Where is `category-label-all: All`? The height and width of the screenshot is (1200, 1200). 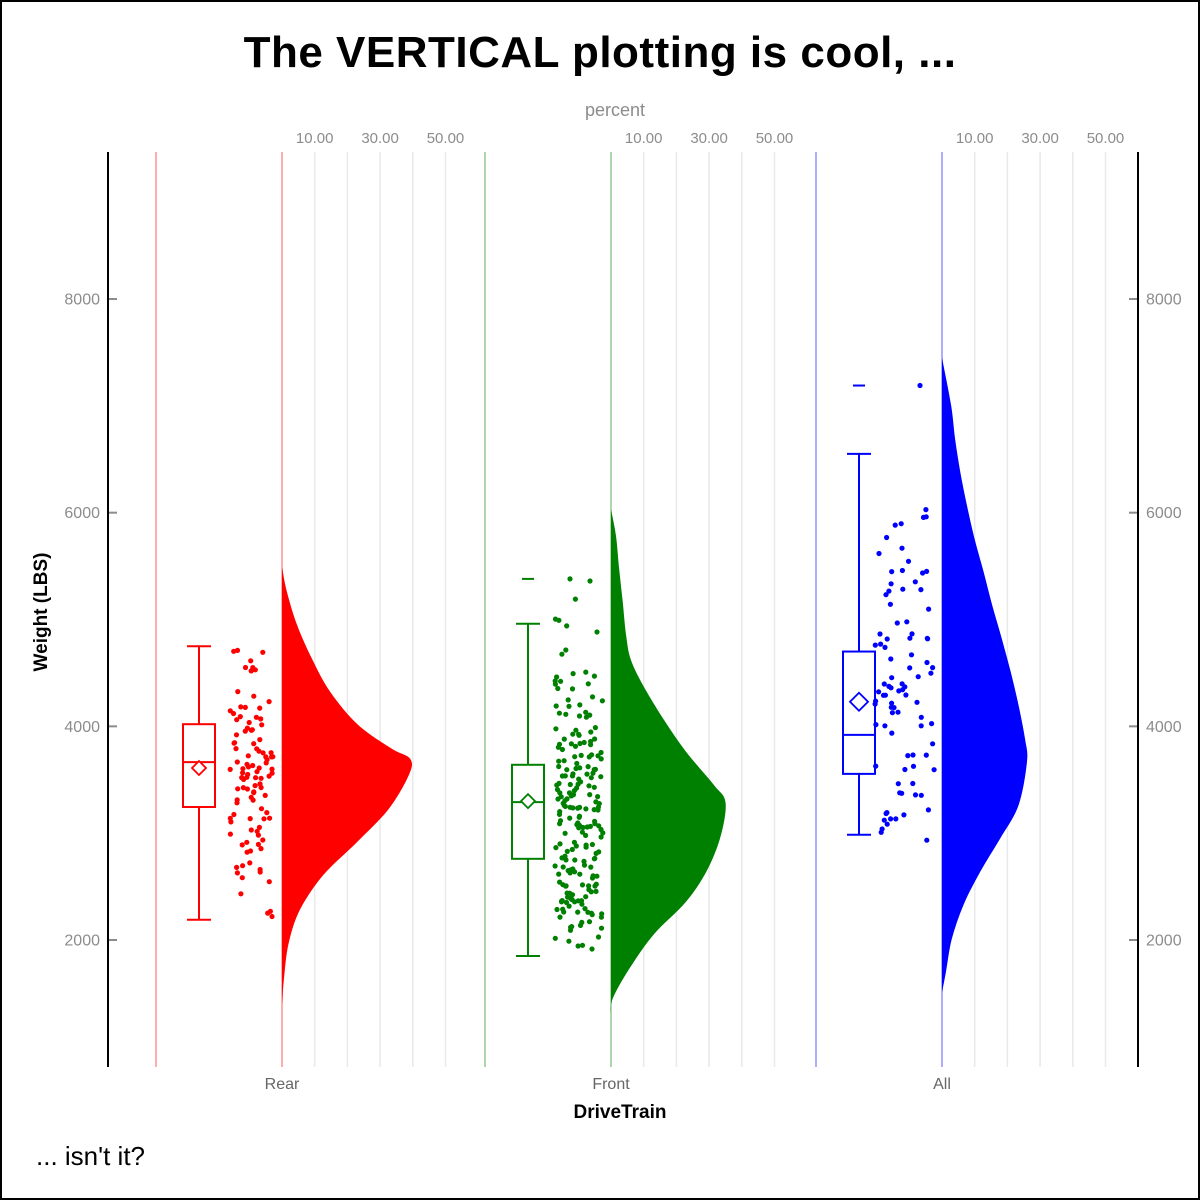
category-label-all: All is located at coordinates (942, 1084).